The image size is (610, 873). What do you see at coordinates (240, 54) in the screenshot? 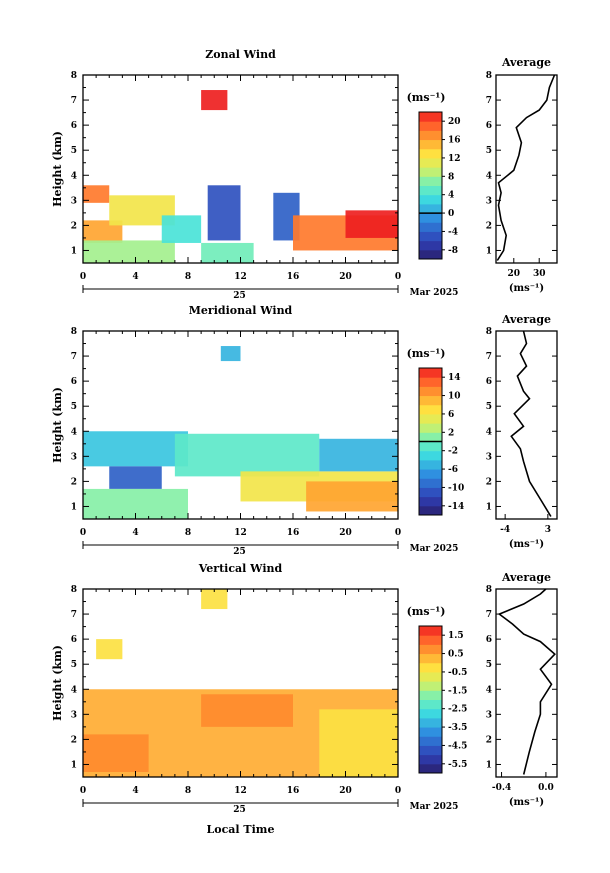
I see `panel-title: Zonal Wind` at bounding box center [240, 54].